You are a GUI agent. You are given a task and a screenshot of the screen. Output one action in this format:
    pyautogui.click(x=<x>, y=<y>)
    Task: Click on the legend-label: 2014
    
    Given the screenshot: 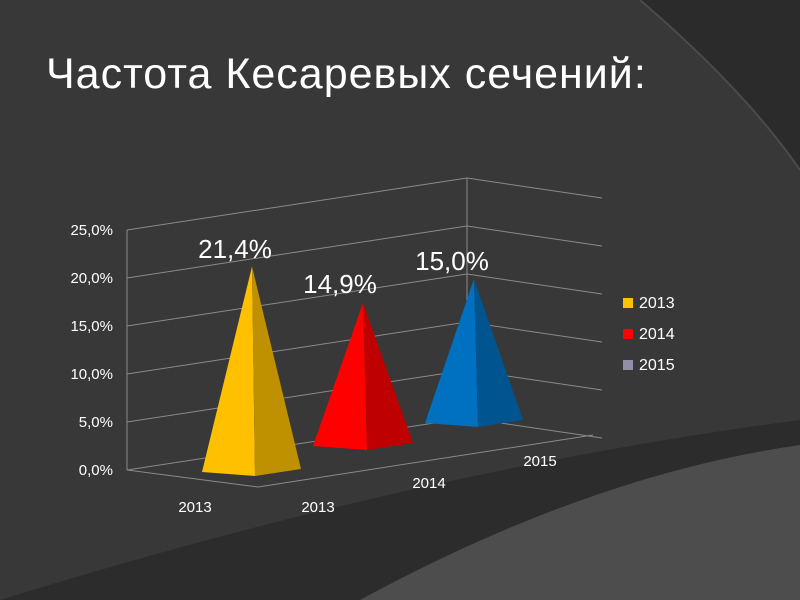 What is the action you would take?
    pyautogui.click(x=657, y=334)
    